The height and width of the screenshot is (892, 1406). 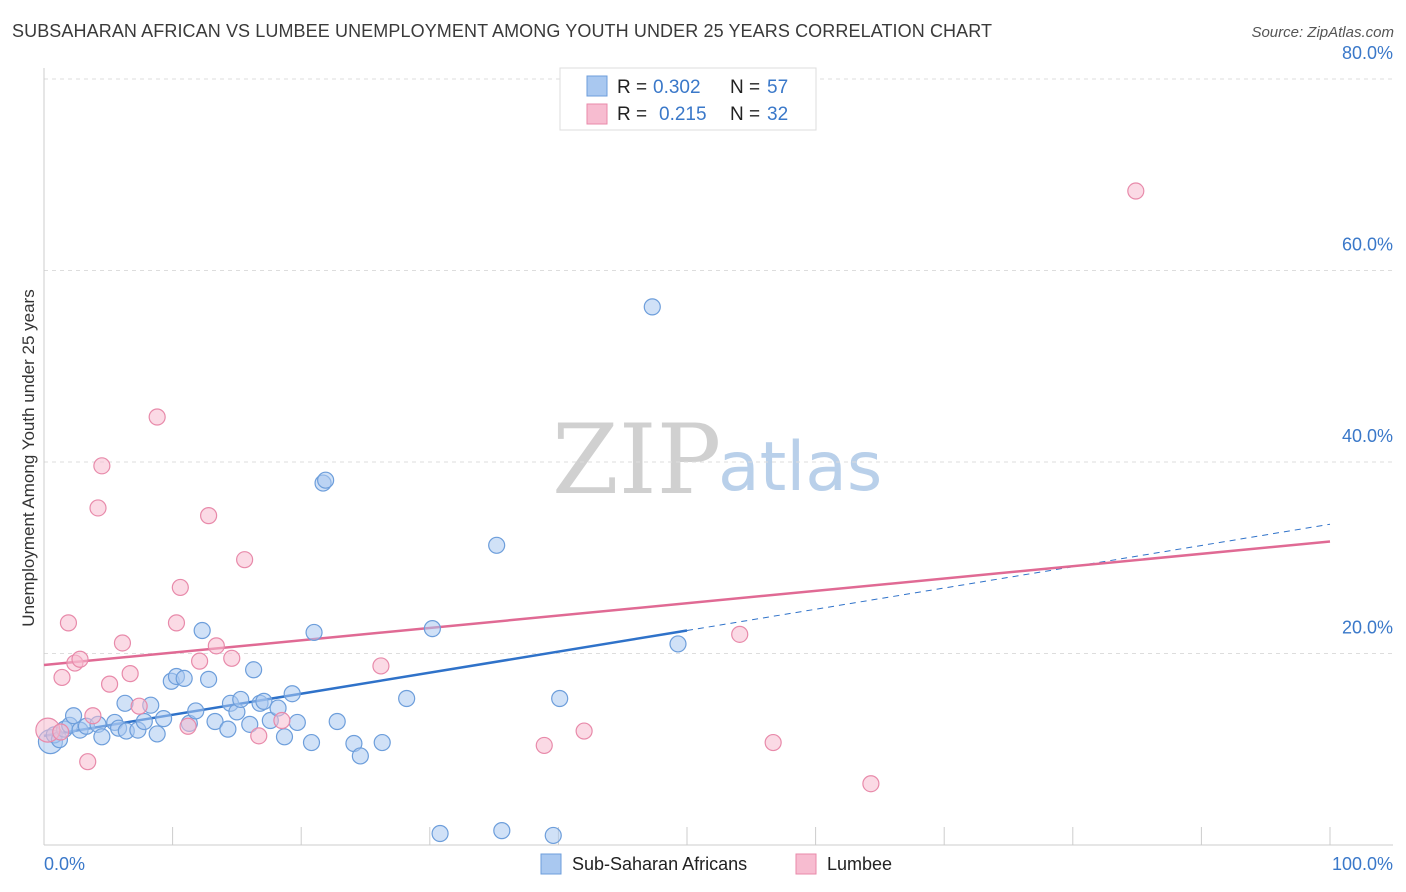 What do you see at coordinates (745, 87) in the screenshot?
I see `legend-n-label-1: N =` at bounding box center [745, 87].